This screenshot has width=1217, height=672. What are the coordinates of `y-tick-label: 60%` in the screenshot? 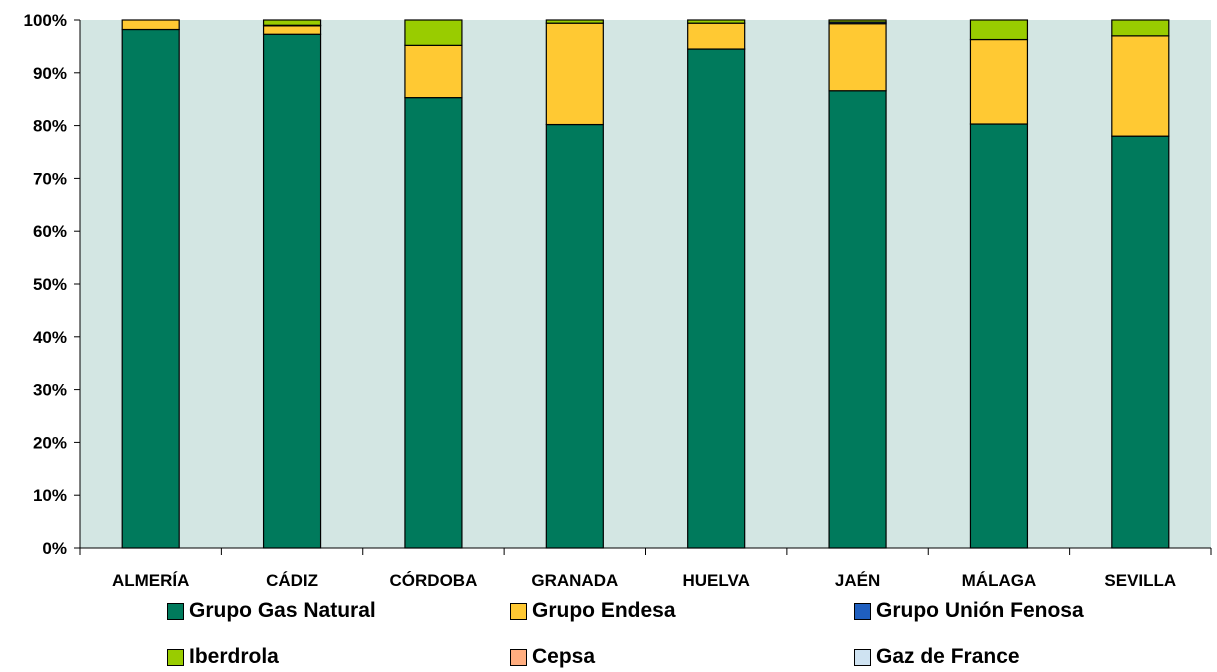 It's located at (50, 231).